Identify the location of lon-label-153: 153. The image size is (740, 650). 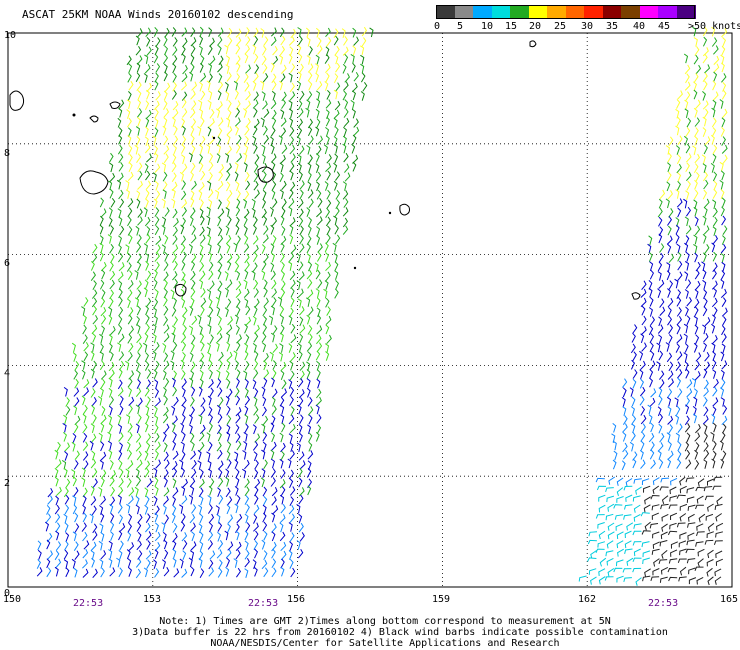
(152, 599).